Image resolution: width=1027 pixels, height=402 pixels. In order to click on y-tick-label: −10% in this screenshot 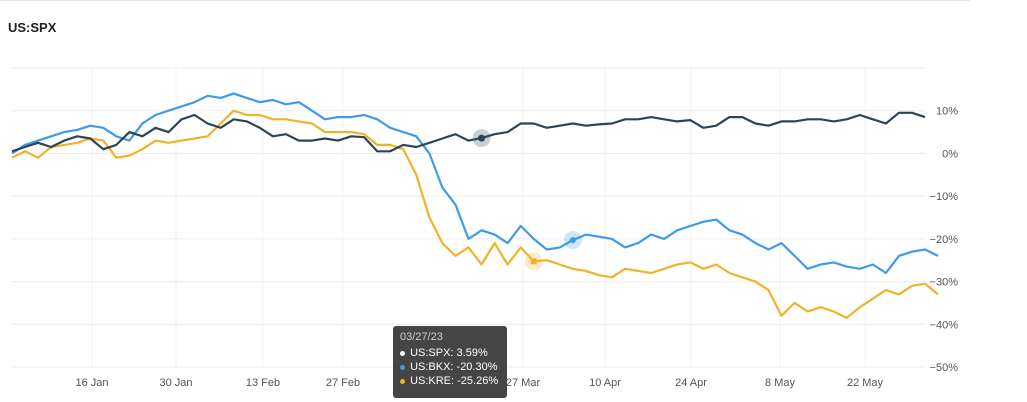, I will do `click(944, 197)`.